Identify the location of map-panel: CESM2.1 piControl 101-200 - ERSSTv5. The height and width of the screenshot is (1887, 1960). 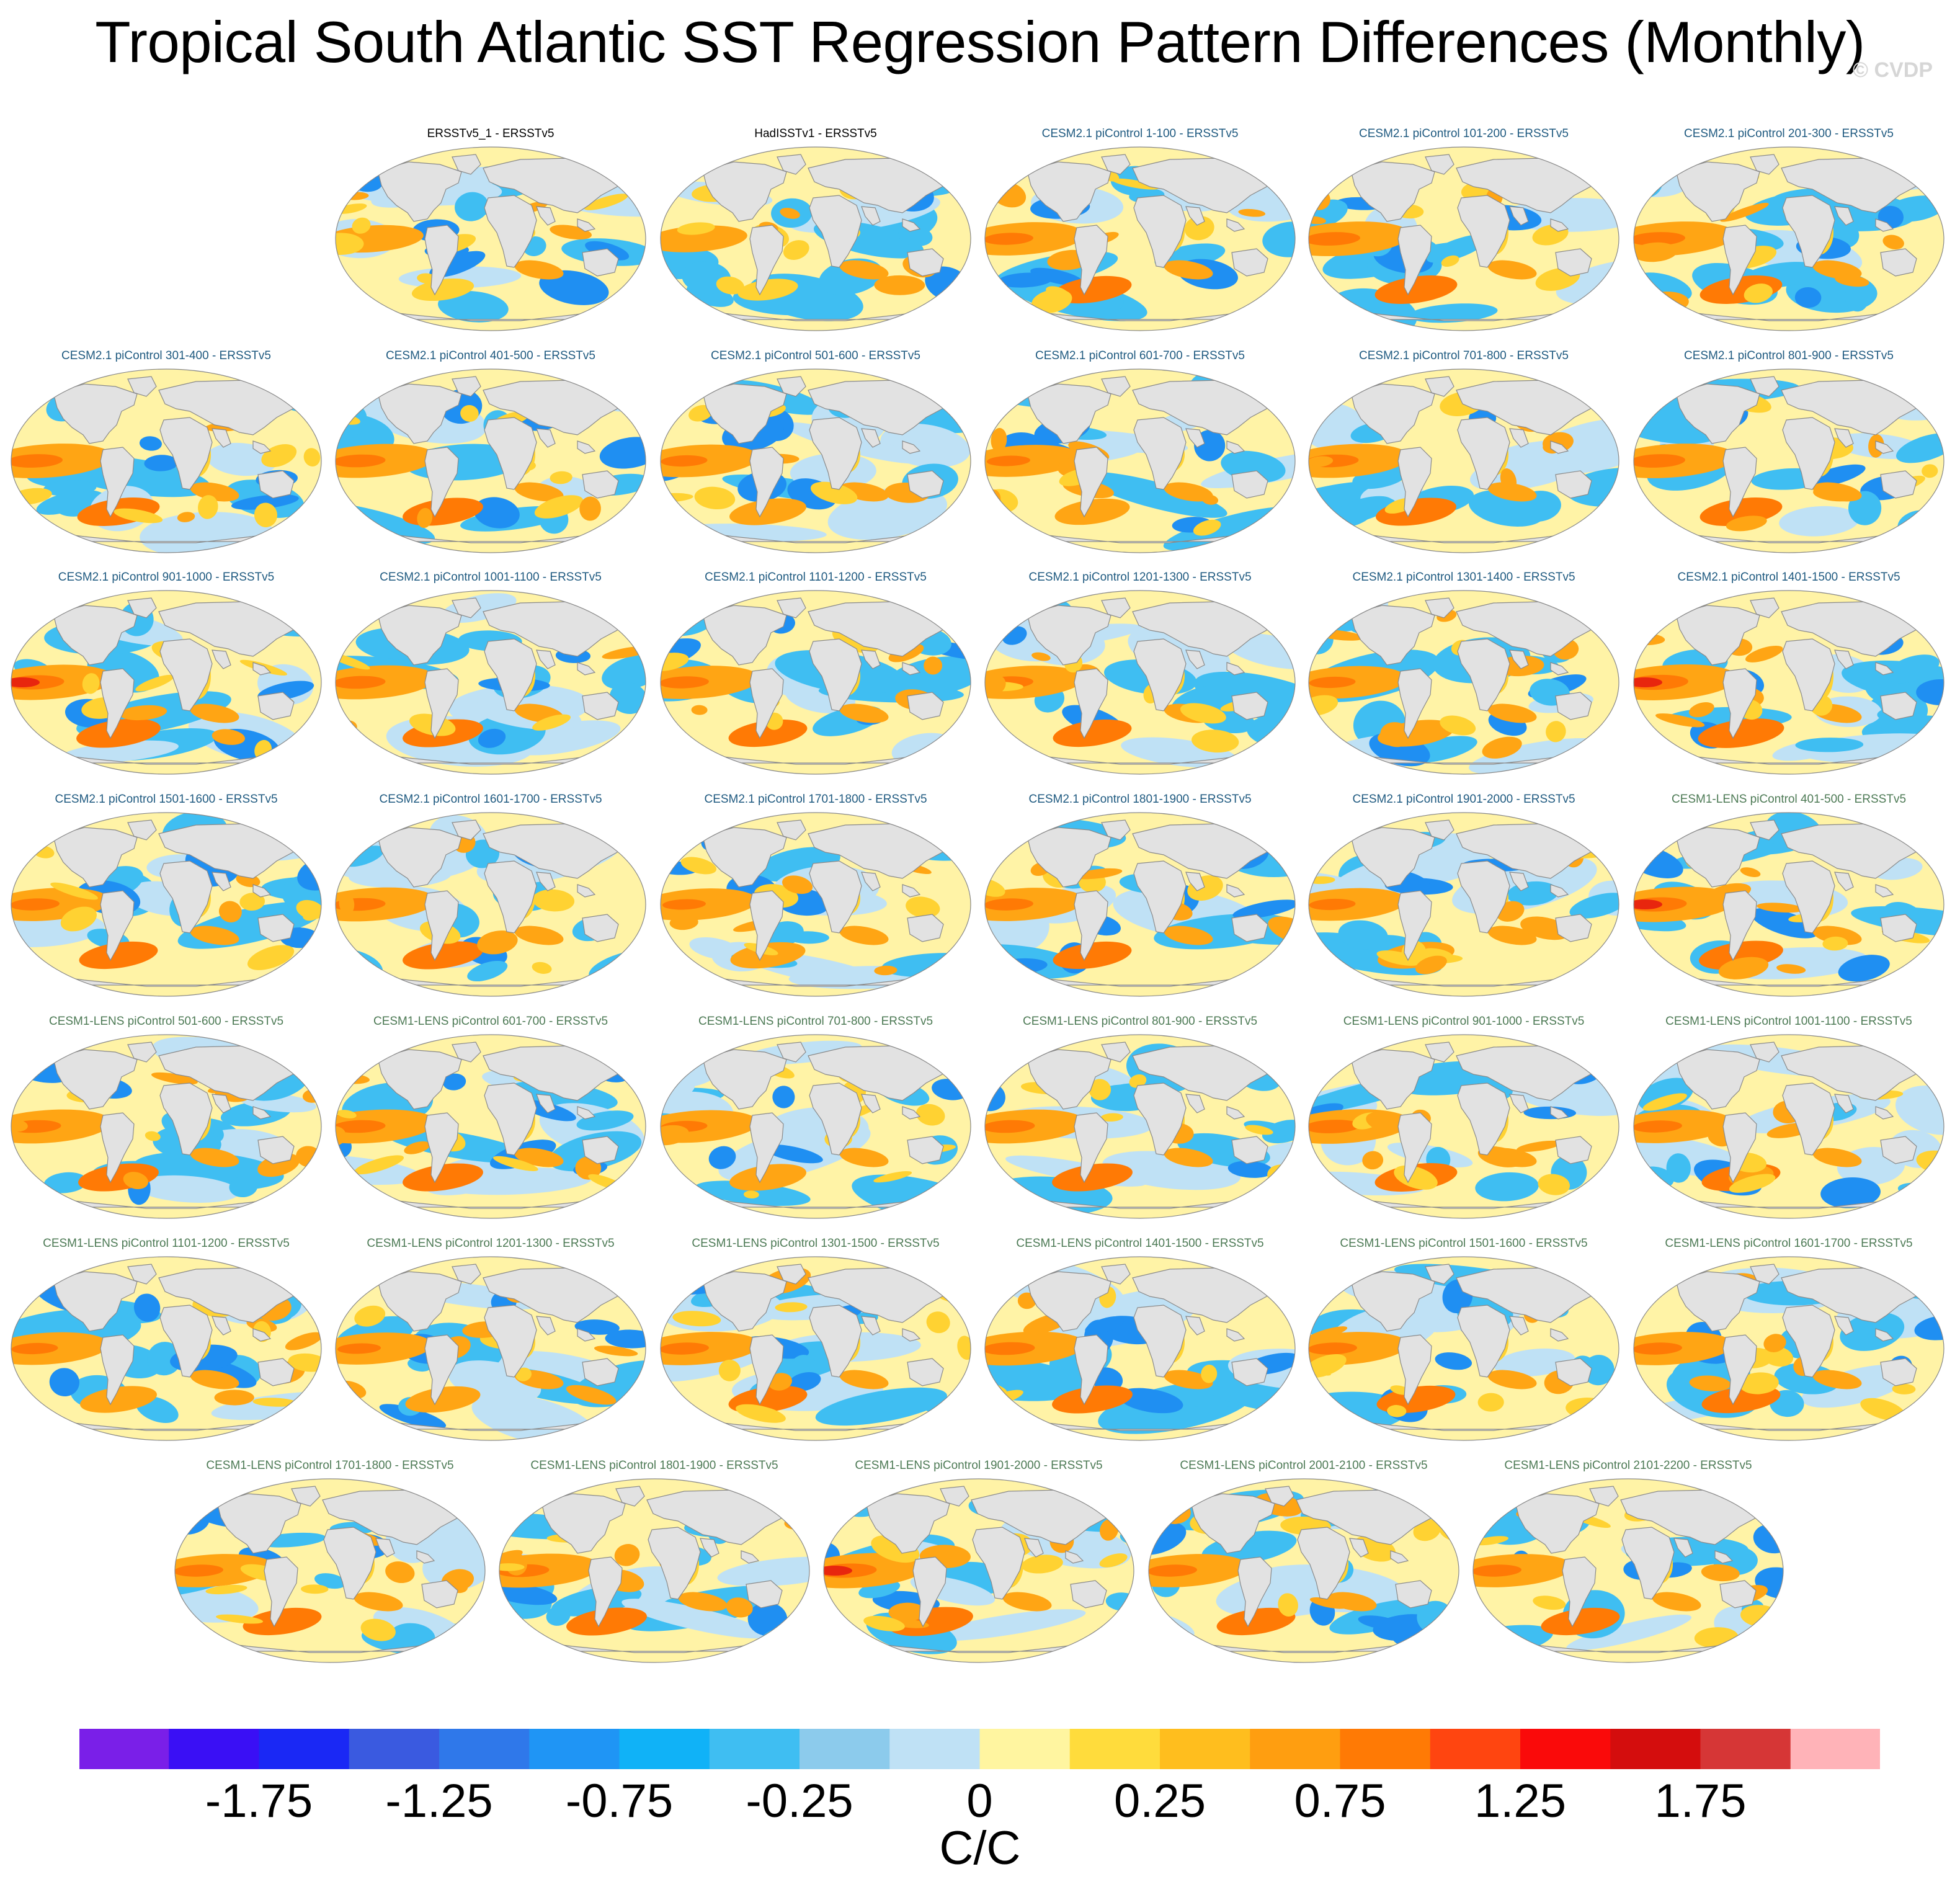
(1464, 232).